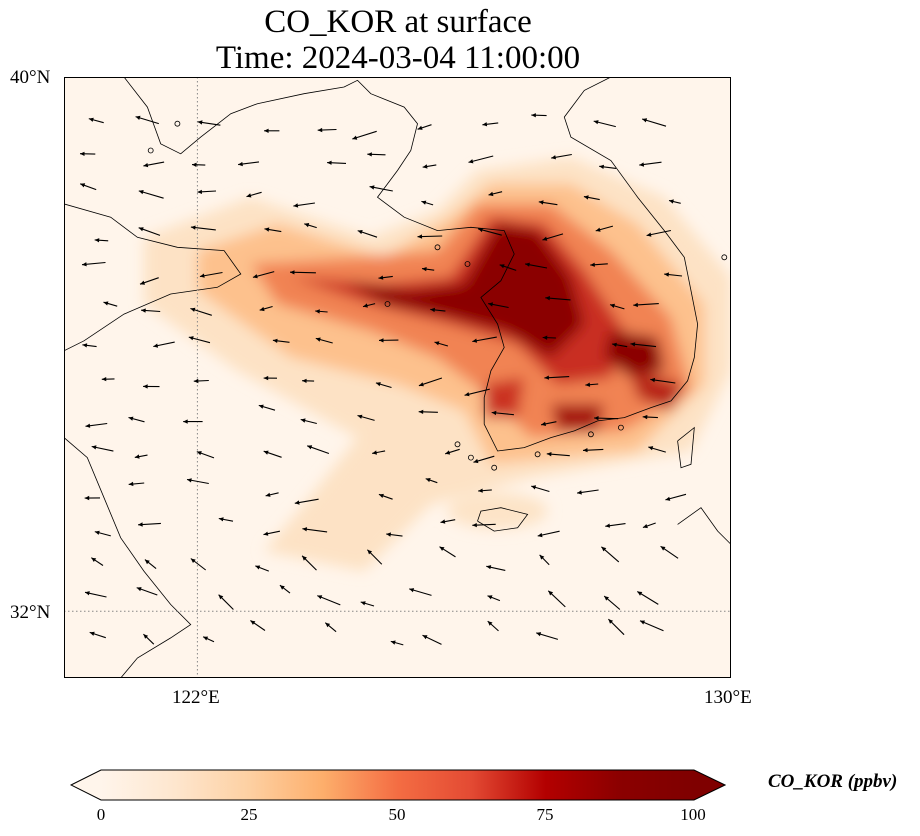  What do you see at coordinates (30, 77) in the screenshot?
I see `lat-tick-label: 40°N` at bounding box center [30, 77].